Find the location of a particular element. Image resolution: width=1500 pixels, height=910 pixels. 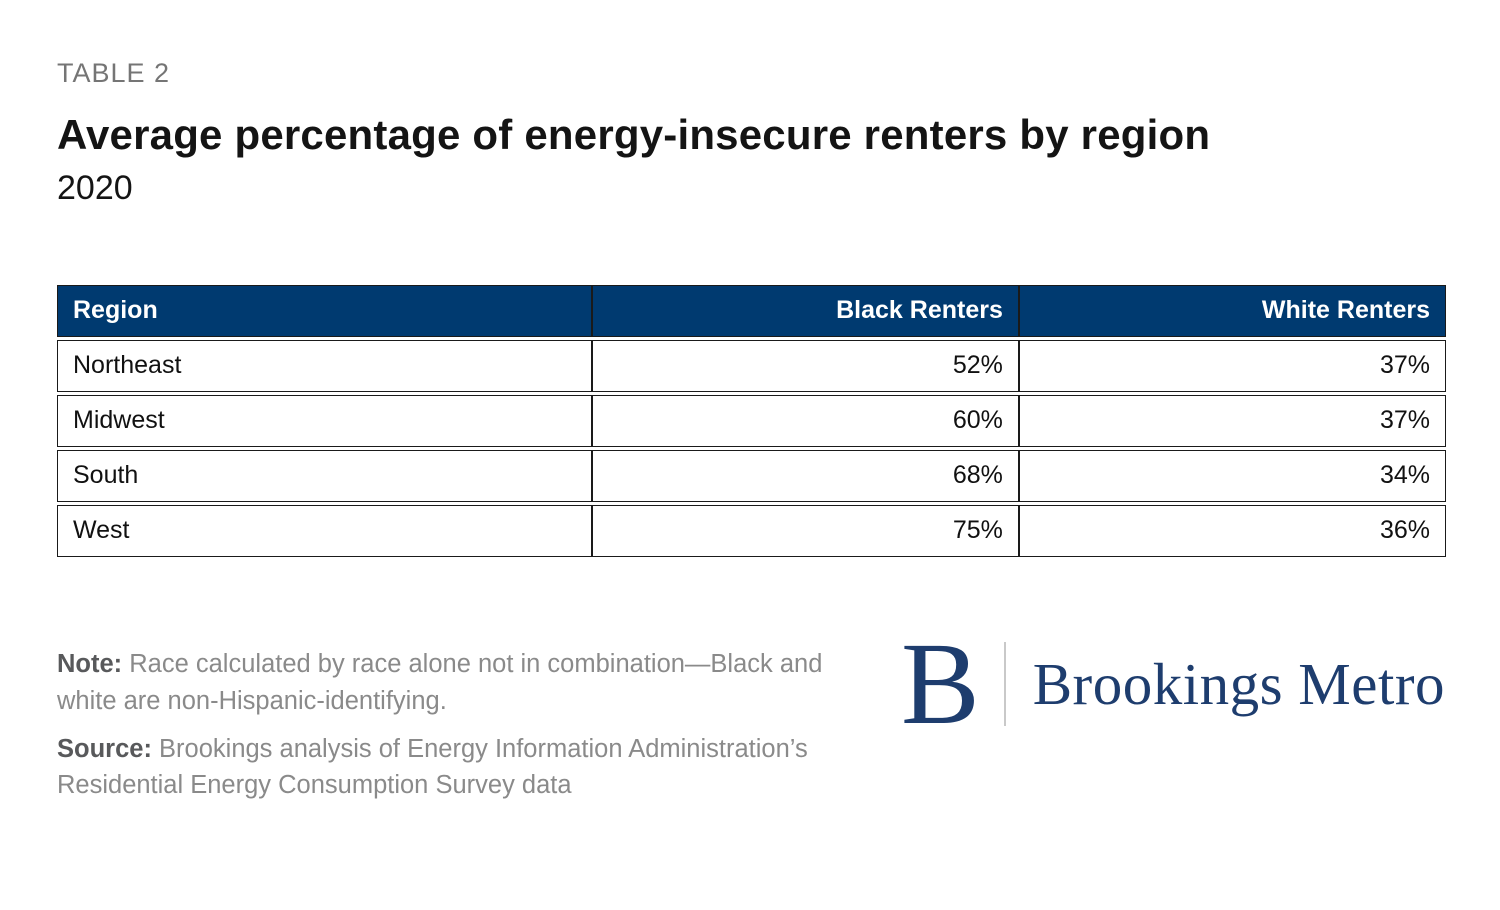

cell-black-renters: 75% is located at coordinates (805, 531).